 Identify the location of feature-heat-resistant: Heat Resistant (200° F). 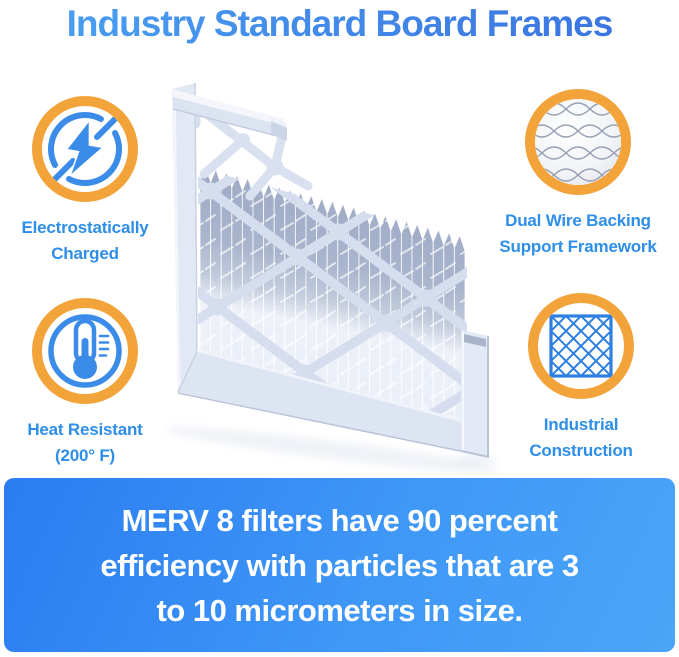
(85, 383).